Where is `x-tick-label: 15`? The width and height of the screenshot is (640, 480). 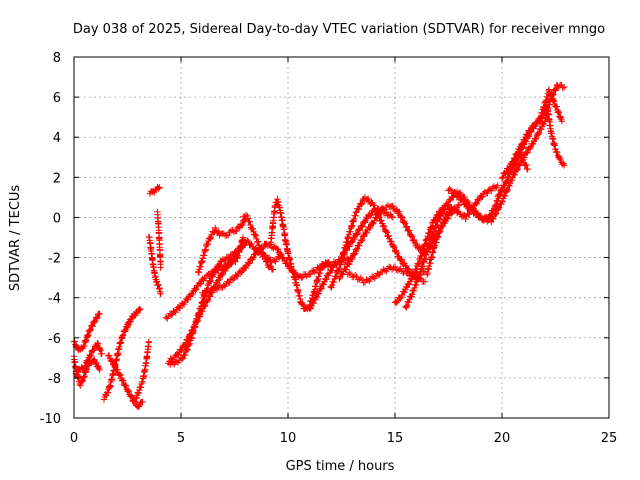 x-tick-label: 15 is located at coordinates (395, 438).